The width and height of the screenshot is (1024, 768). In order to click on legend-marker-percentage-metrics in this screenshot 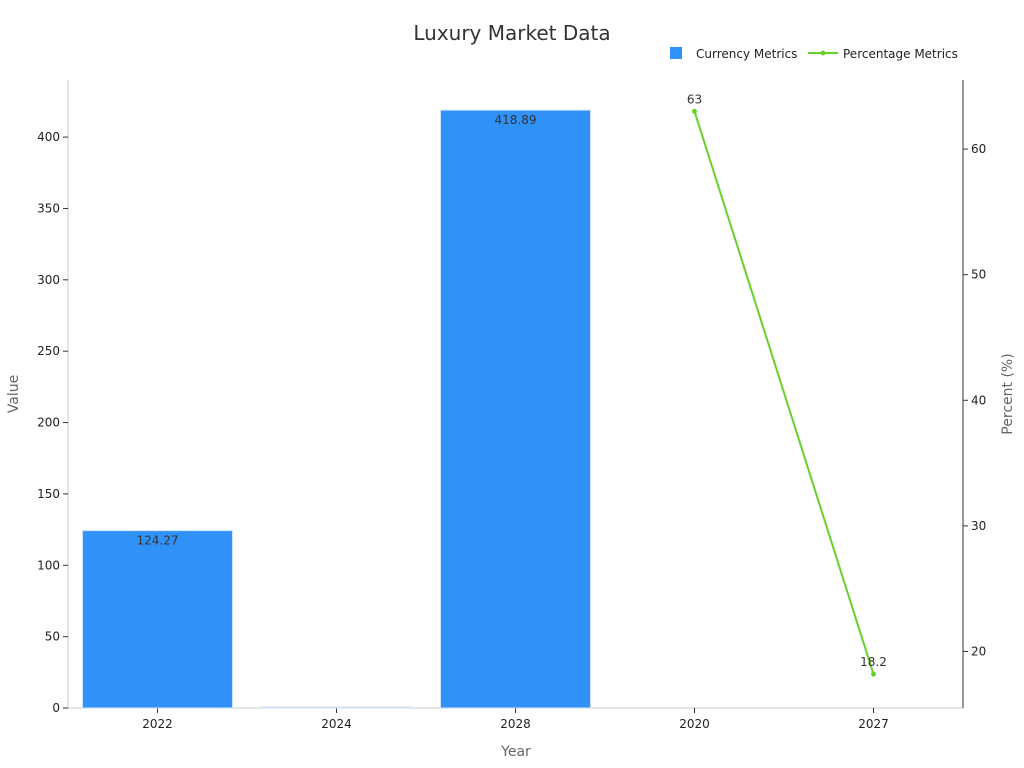, I will do `click(823, 53)`.